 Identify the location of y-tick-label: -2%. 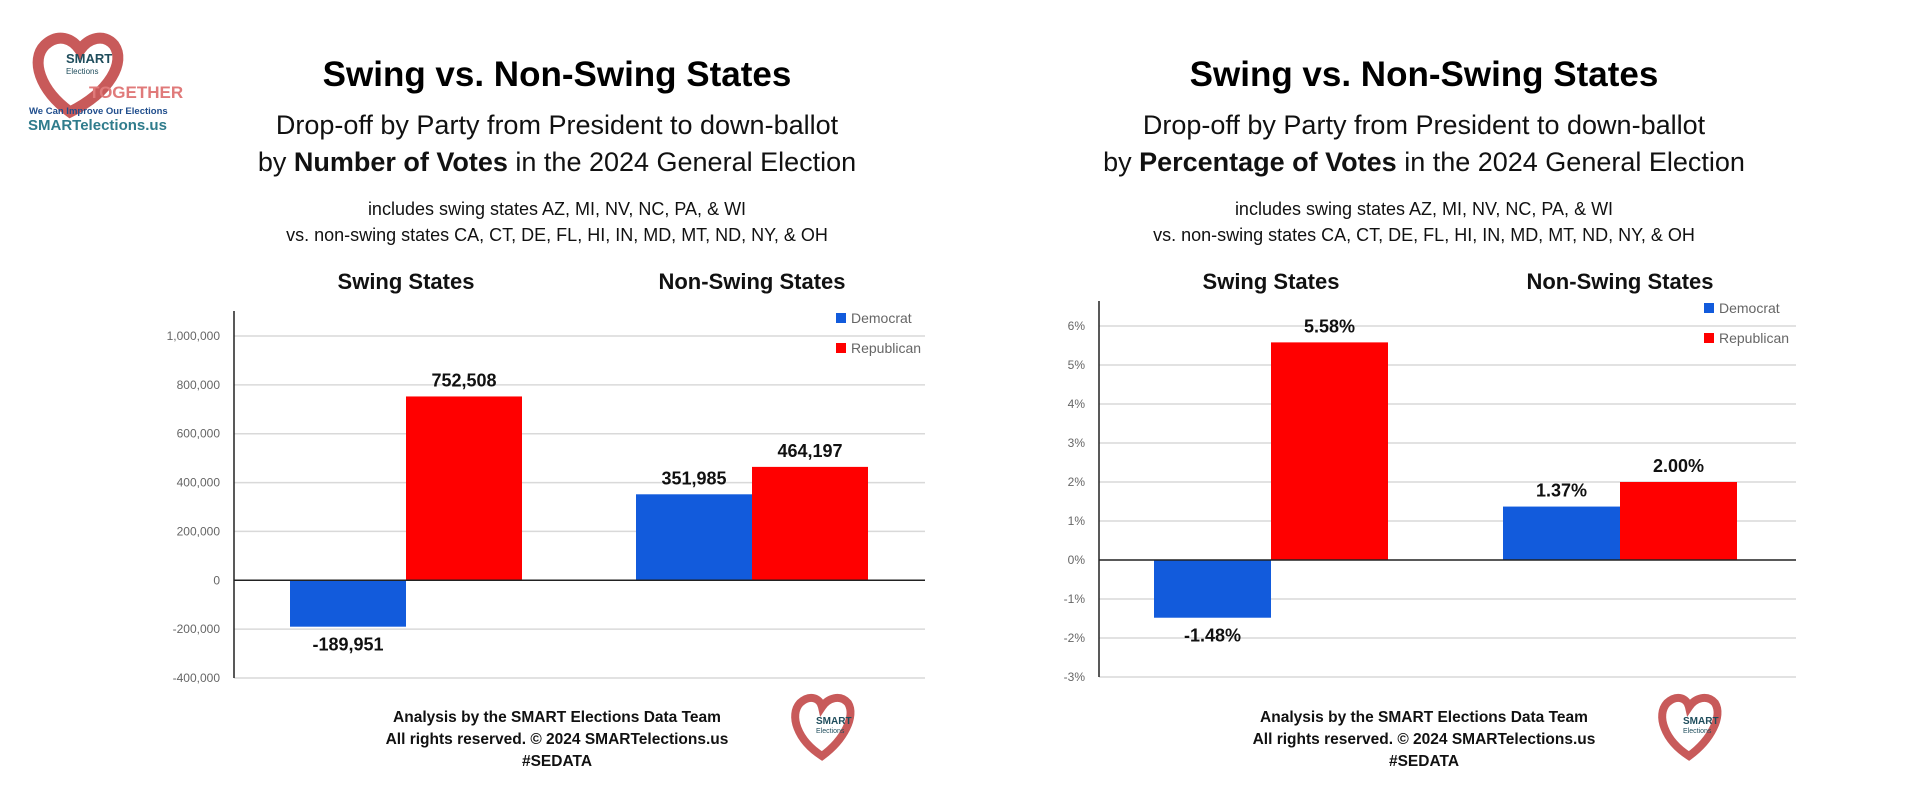
(1075, 638).